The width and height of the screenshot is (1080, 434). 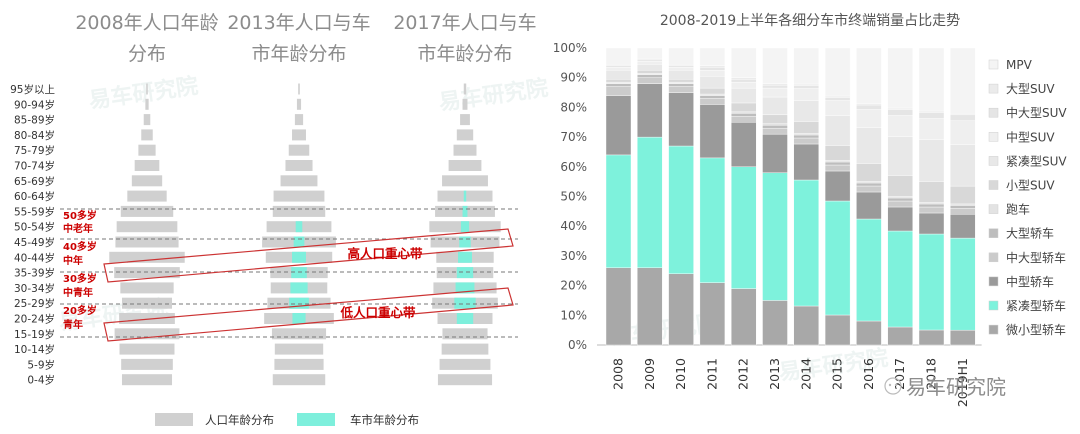 I want to click on age-tick-label: 85-89岁, so click(x=34, y=120).